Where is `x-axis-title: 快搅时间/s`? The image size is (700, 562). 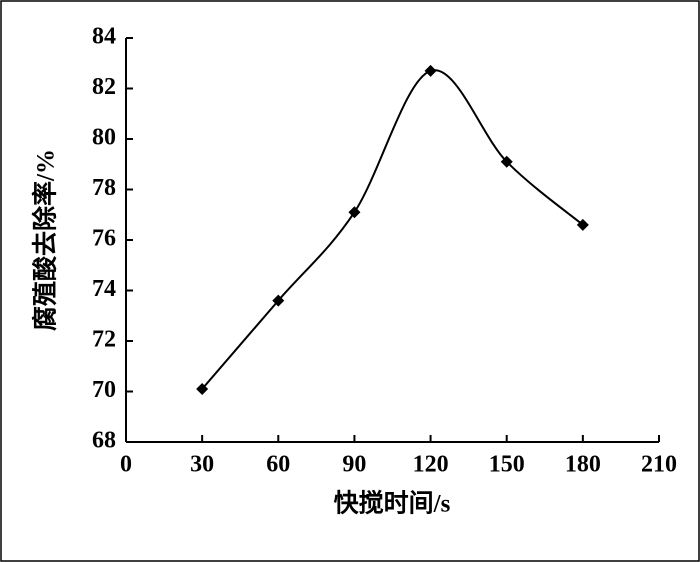
x-axis-title: 快搅时间/s is located at coordinates (392, 503).